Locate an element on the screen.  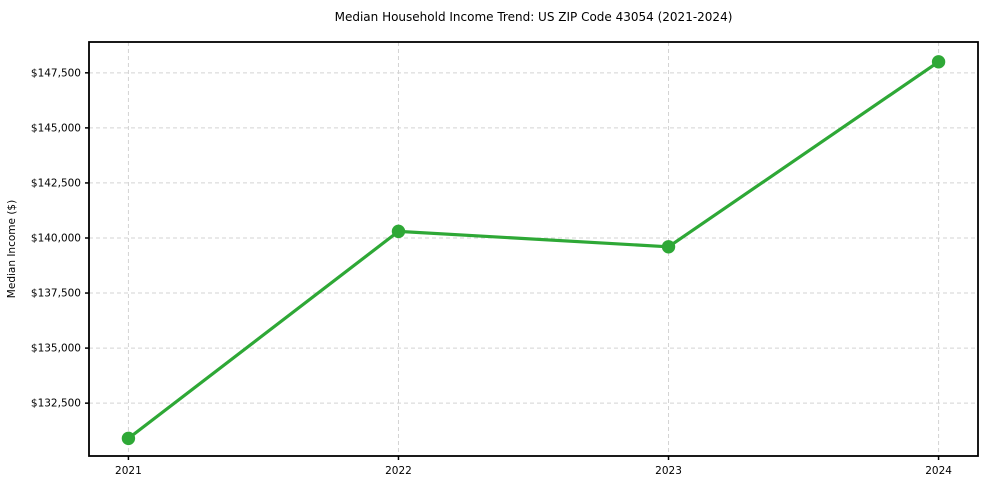
y-tick-label: $147,500 is located at coordinates (56, 73).